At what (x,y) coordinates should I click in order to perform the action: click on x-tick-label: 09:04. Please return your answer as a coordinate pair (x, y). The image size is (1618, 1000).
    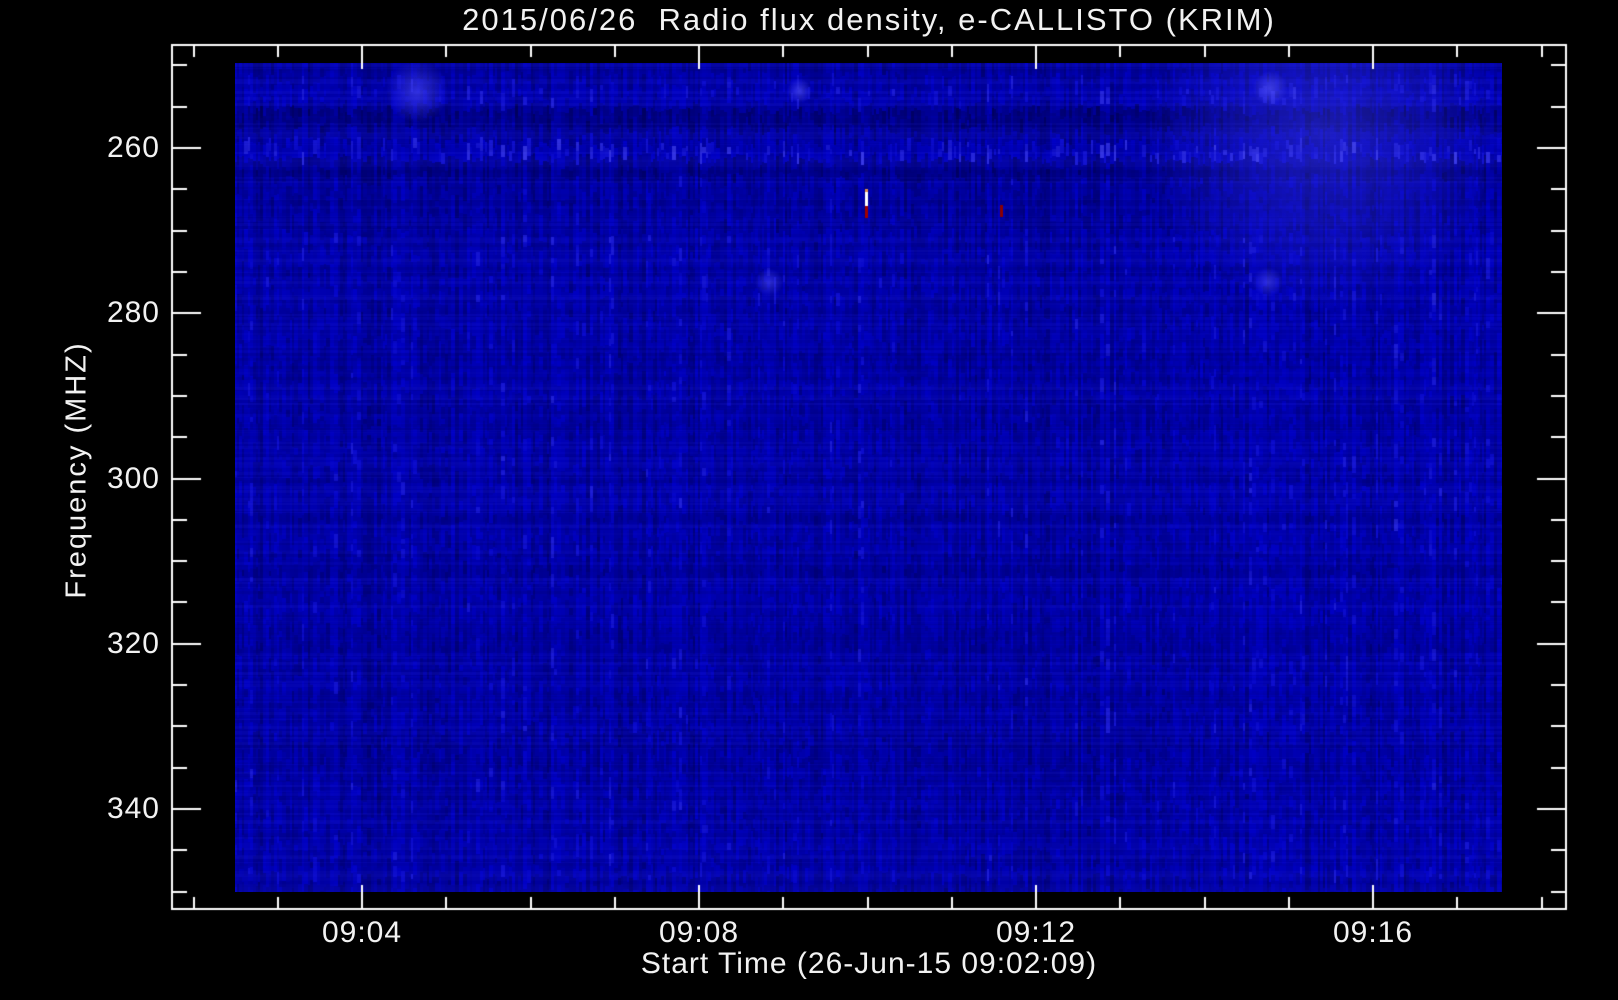
    Looking at the image, I should click on (362, 932).